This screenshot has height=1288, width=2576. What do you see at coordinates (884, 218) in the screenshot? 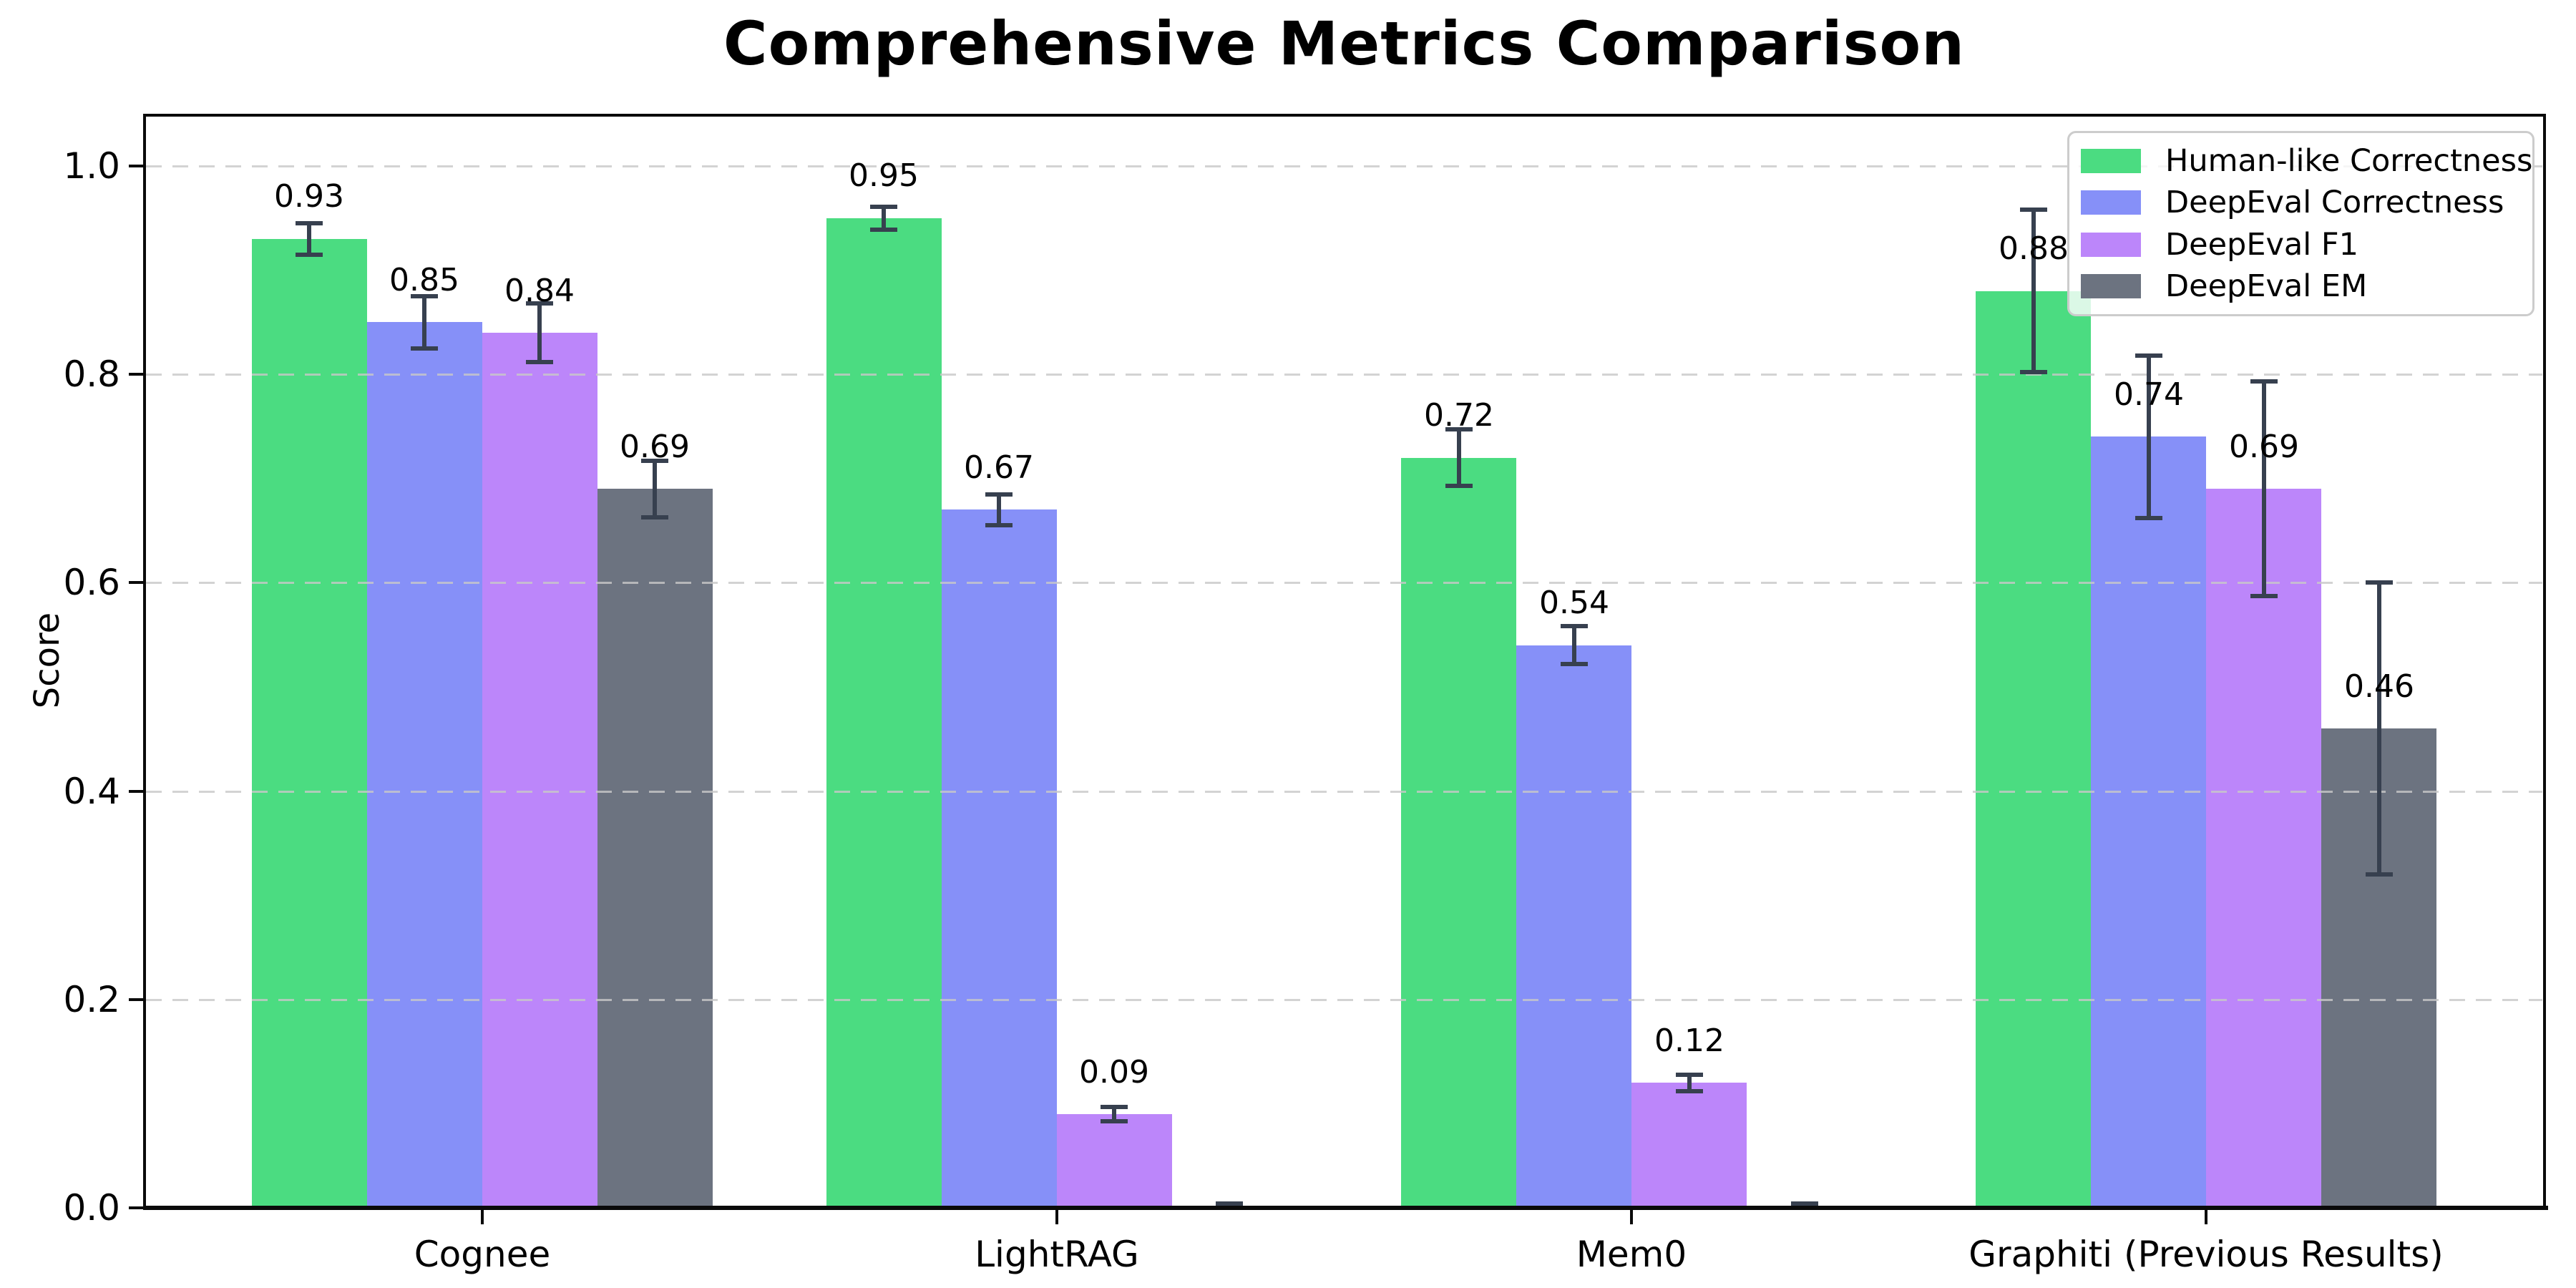
I see `bar-lightrag-human-like-correctness-errorbar` at bounding box center [884, 218].